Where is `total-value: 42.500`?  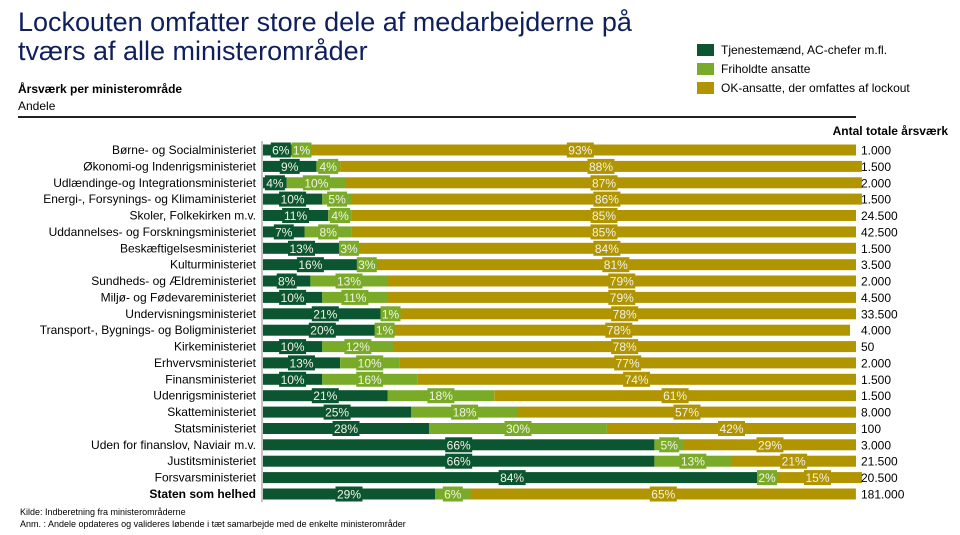 total-value: 42.500 is located at coordinates (879, 232).